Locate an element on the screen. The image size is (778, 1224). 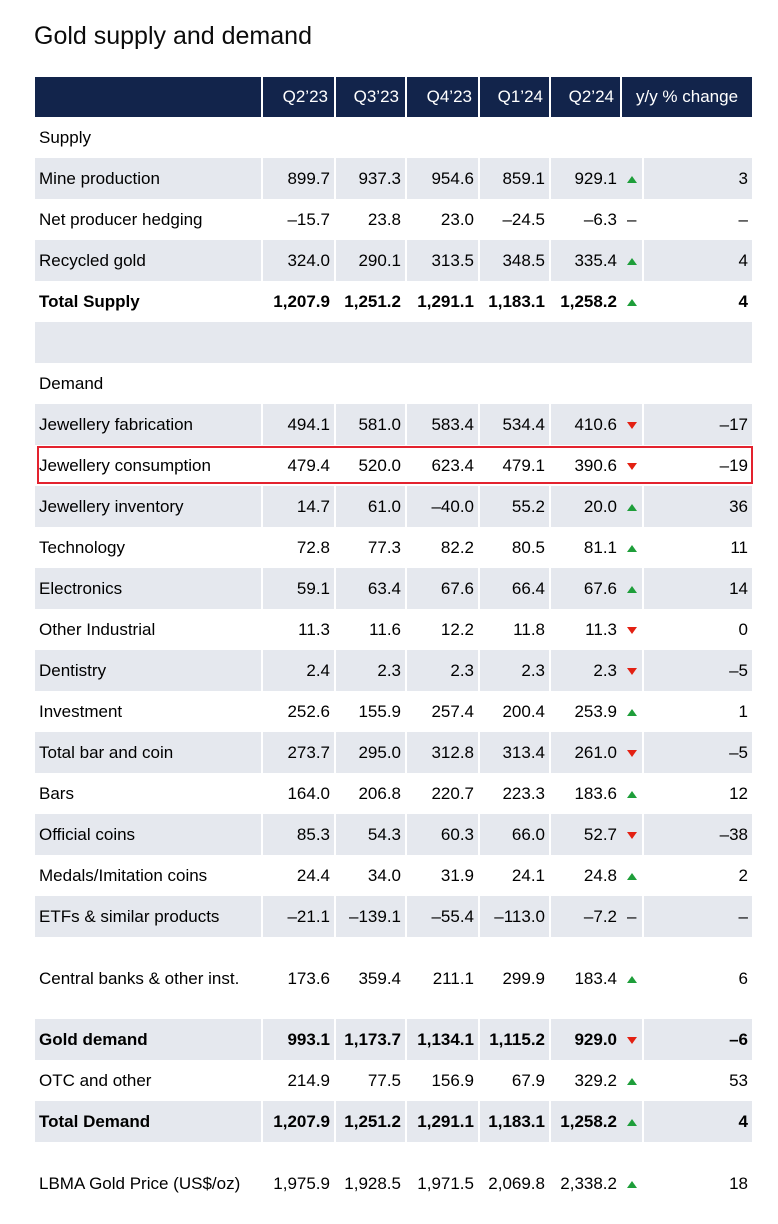
value-cell: 66.0 is located at coordinates (514, 834).